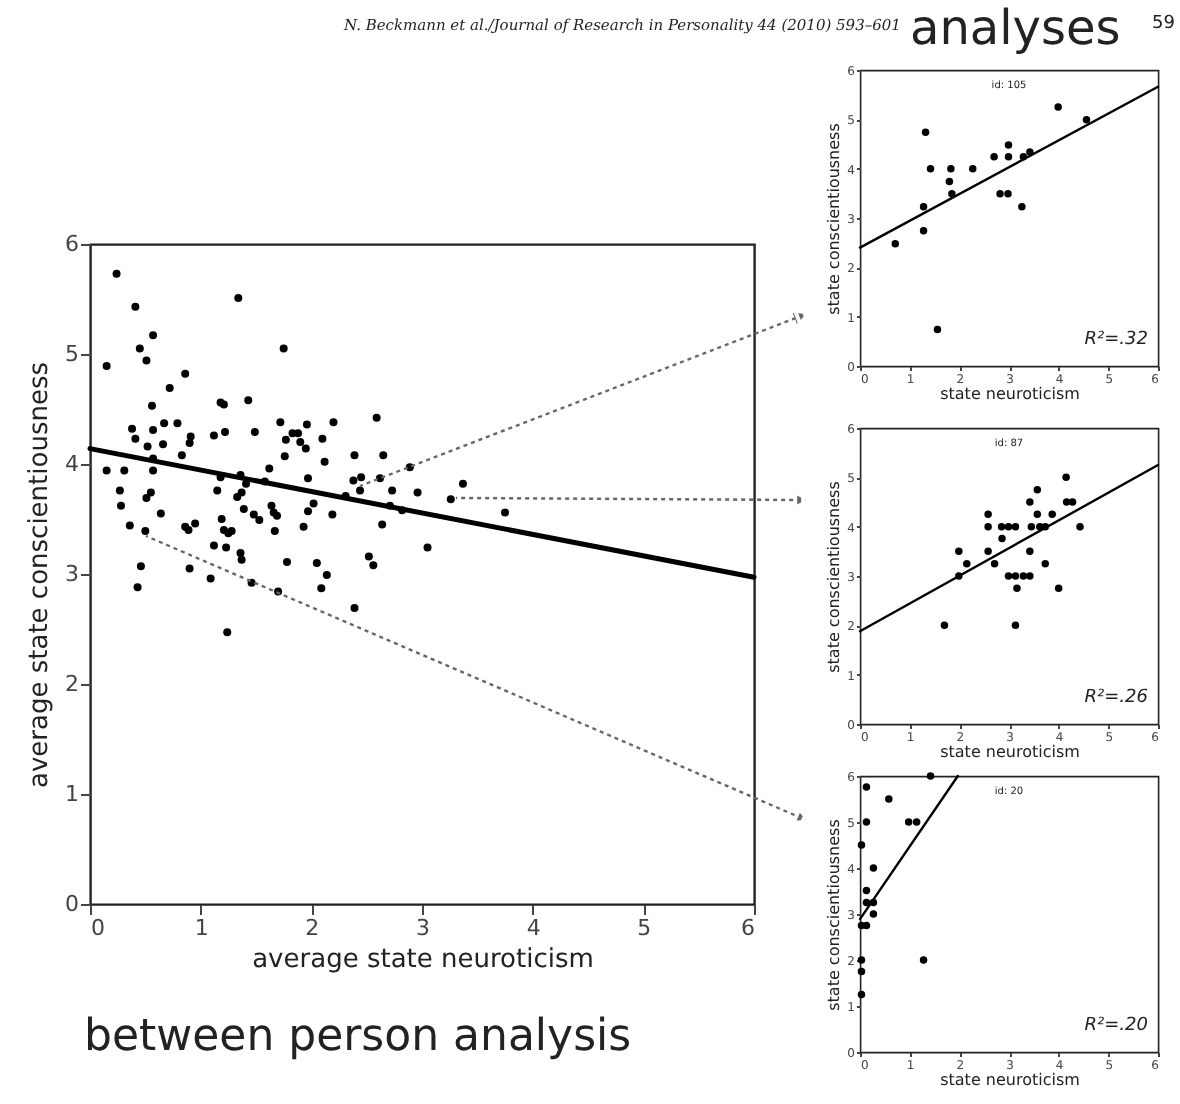 The image size is (1180, 1104). What do you see at coordinates (72, 574) in the screenshot?
I see `y-tick-label: 3` at bounding box center [72, 574].